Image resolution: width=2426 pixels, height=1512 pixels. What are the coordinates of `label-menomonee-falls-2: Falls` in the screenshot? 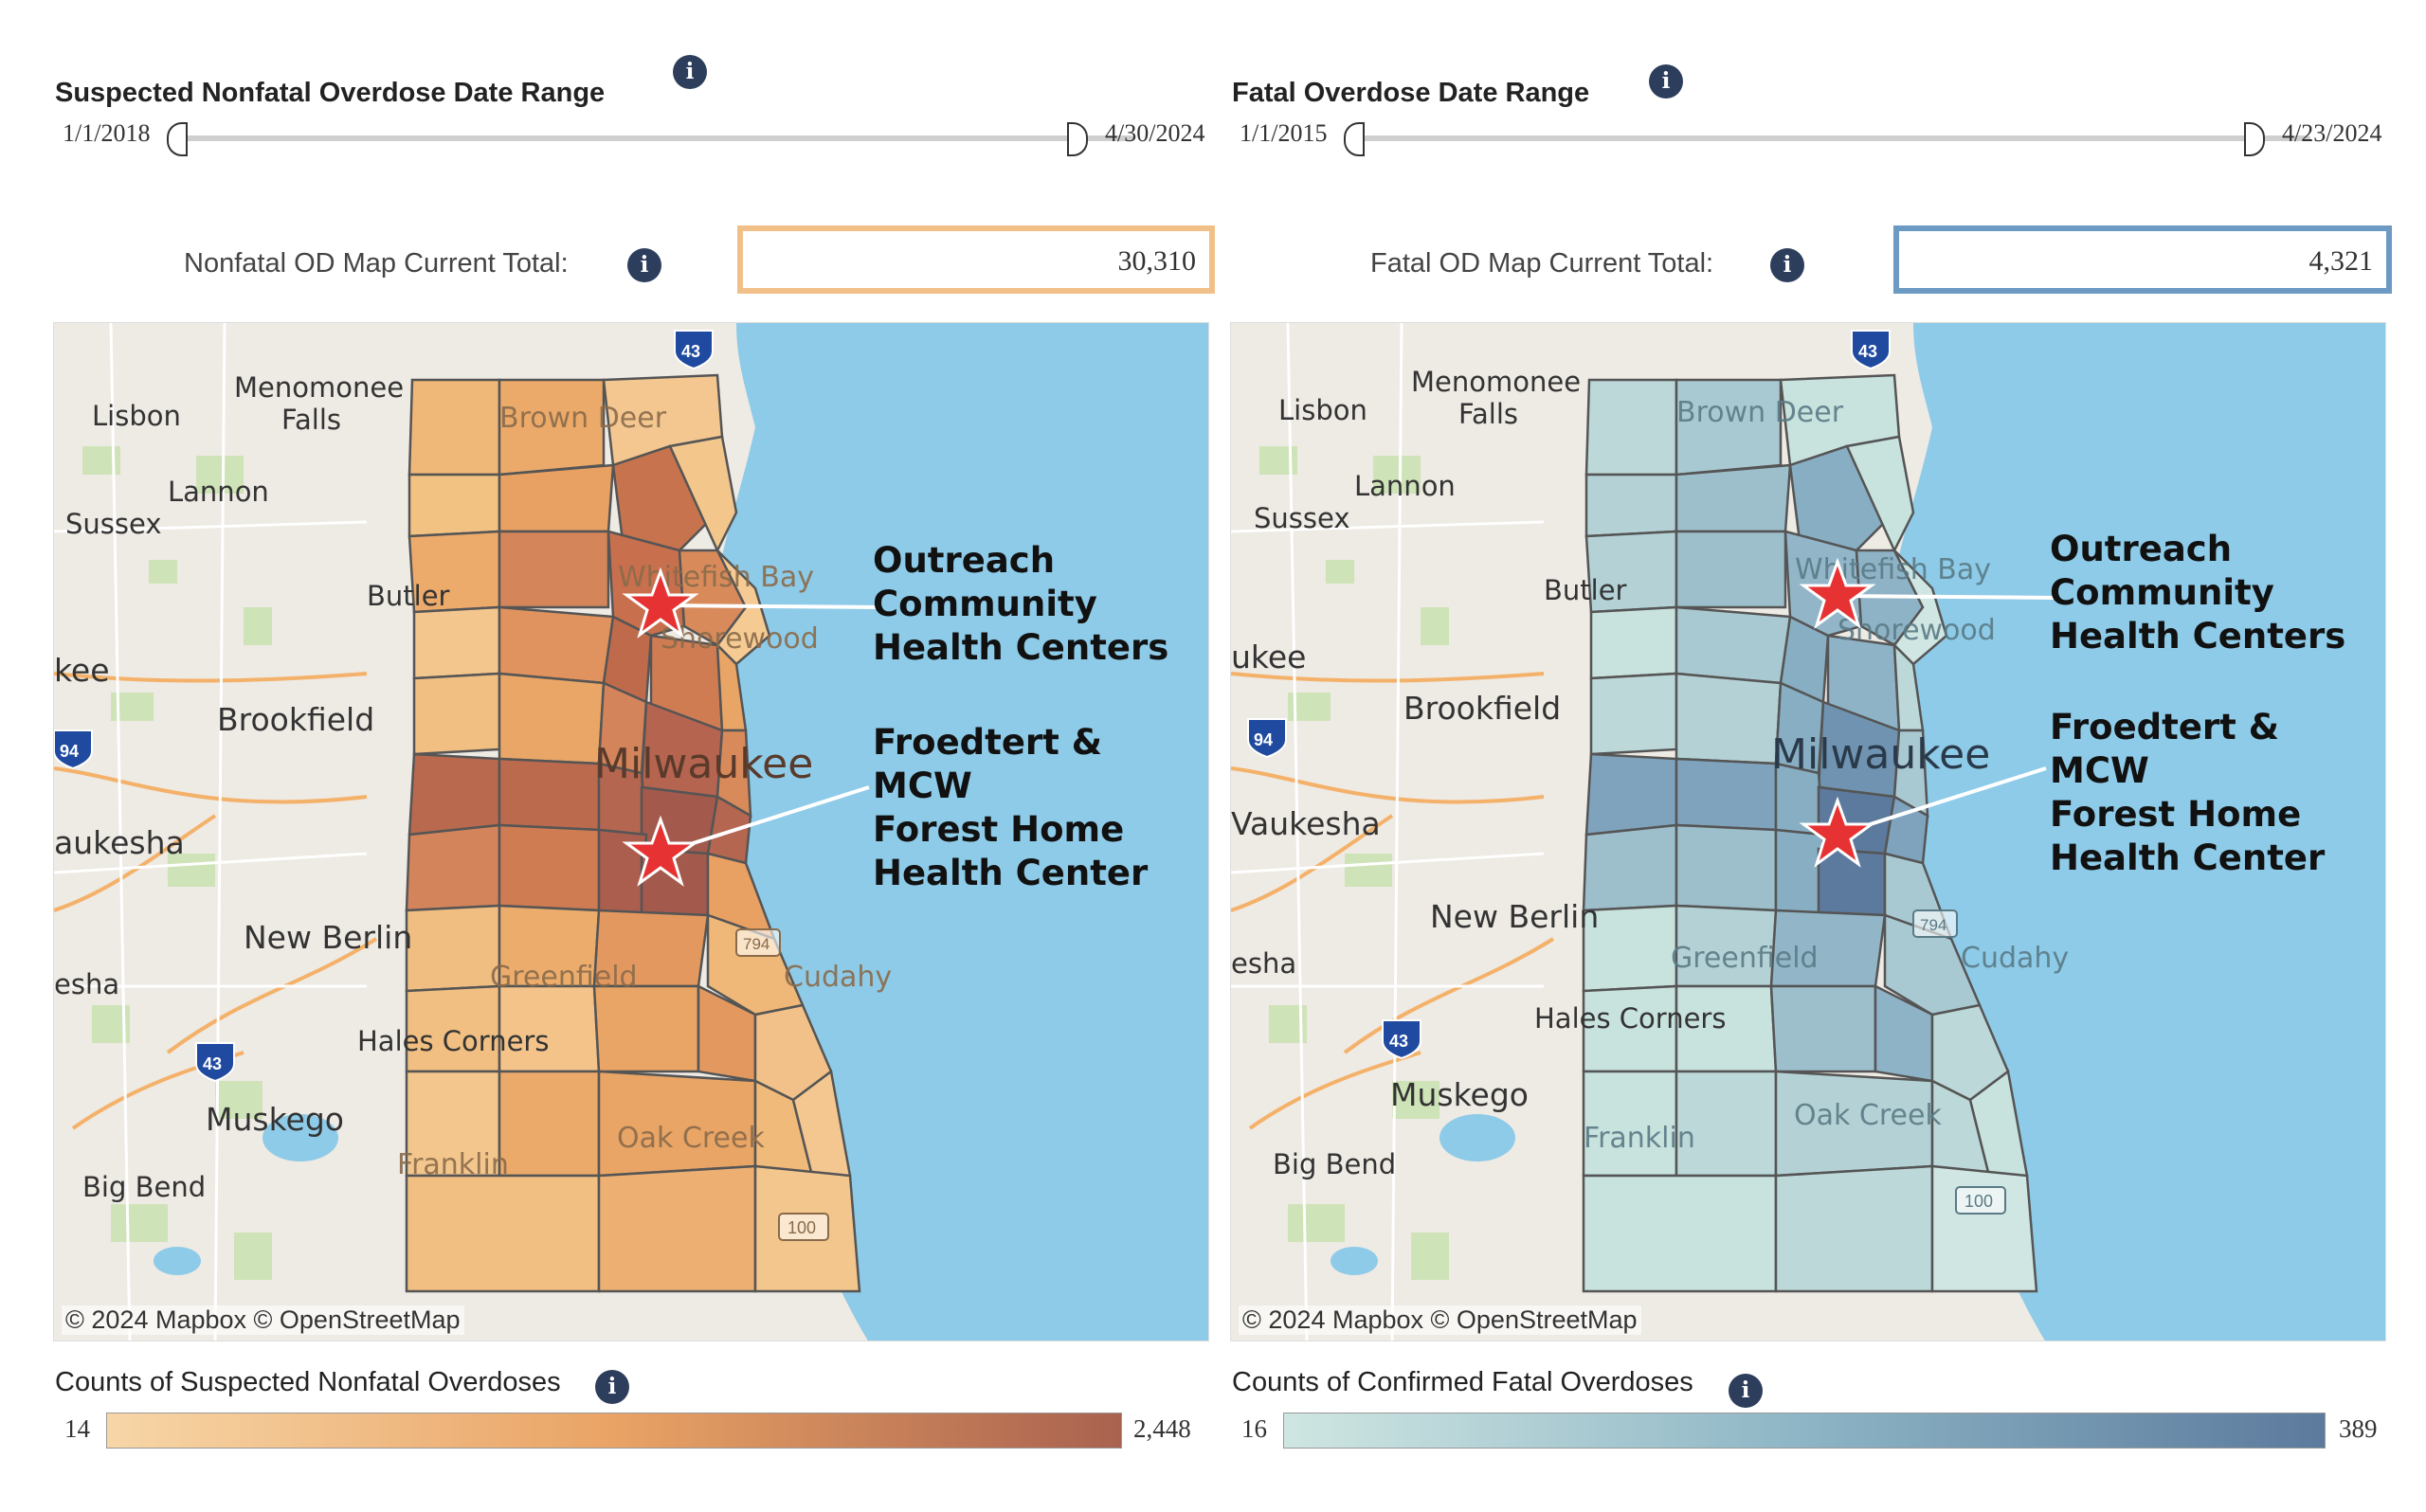 It's located at (1488, 414).